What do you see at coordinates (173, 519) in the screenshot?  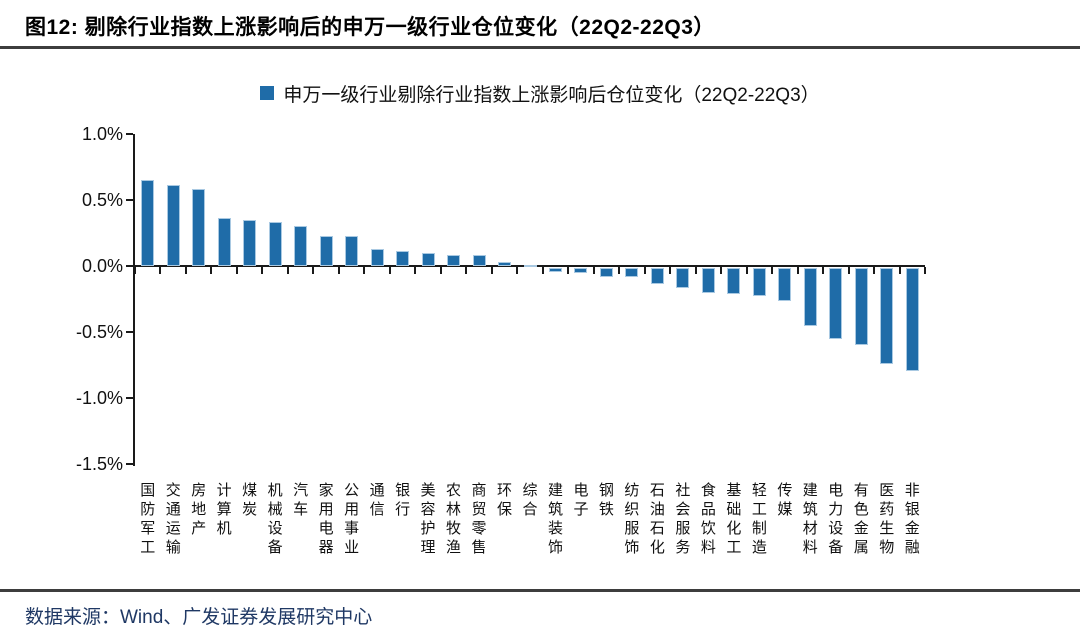 I see `x-axis-label: 交通运输` at bounding box center [173, 519].